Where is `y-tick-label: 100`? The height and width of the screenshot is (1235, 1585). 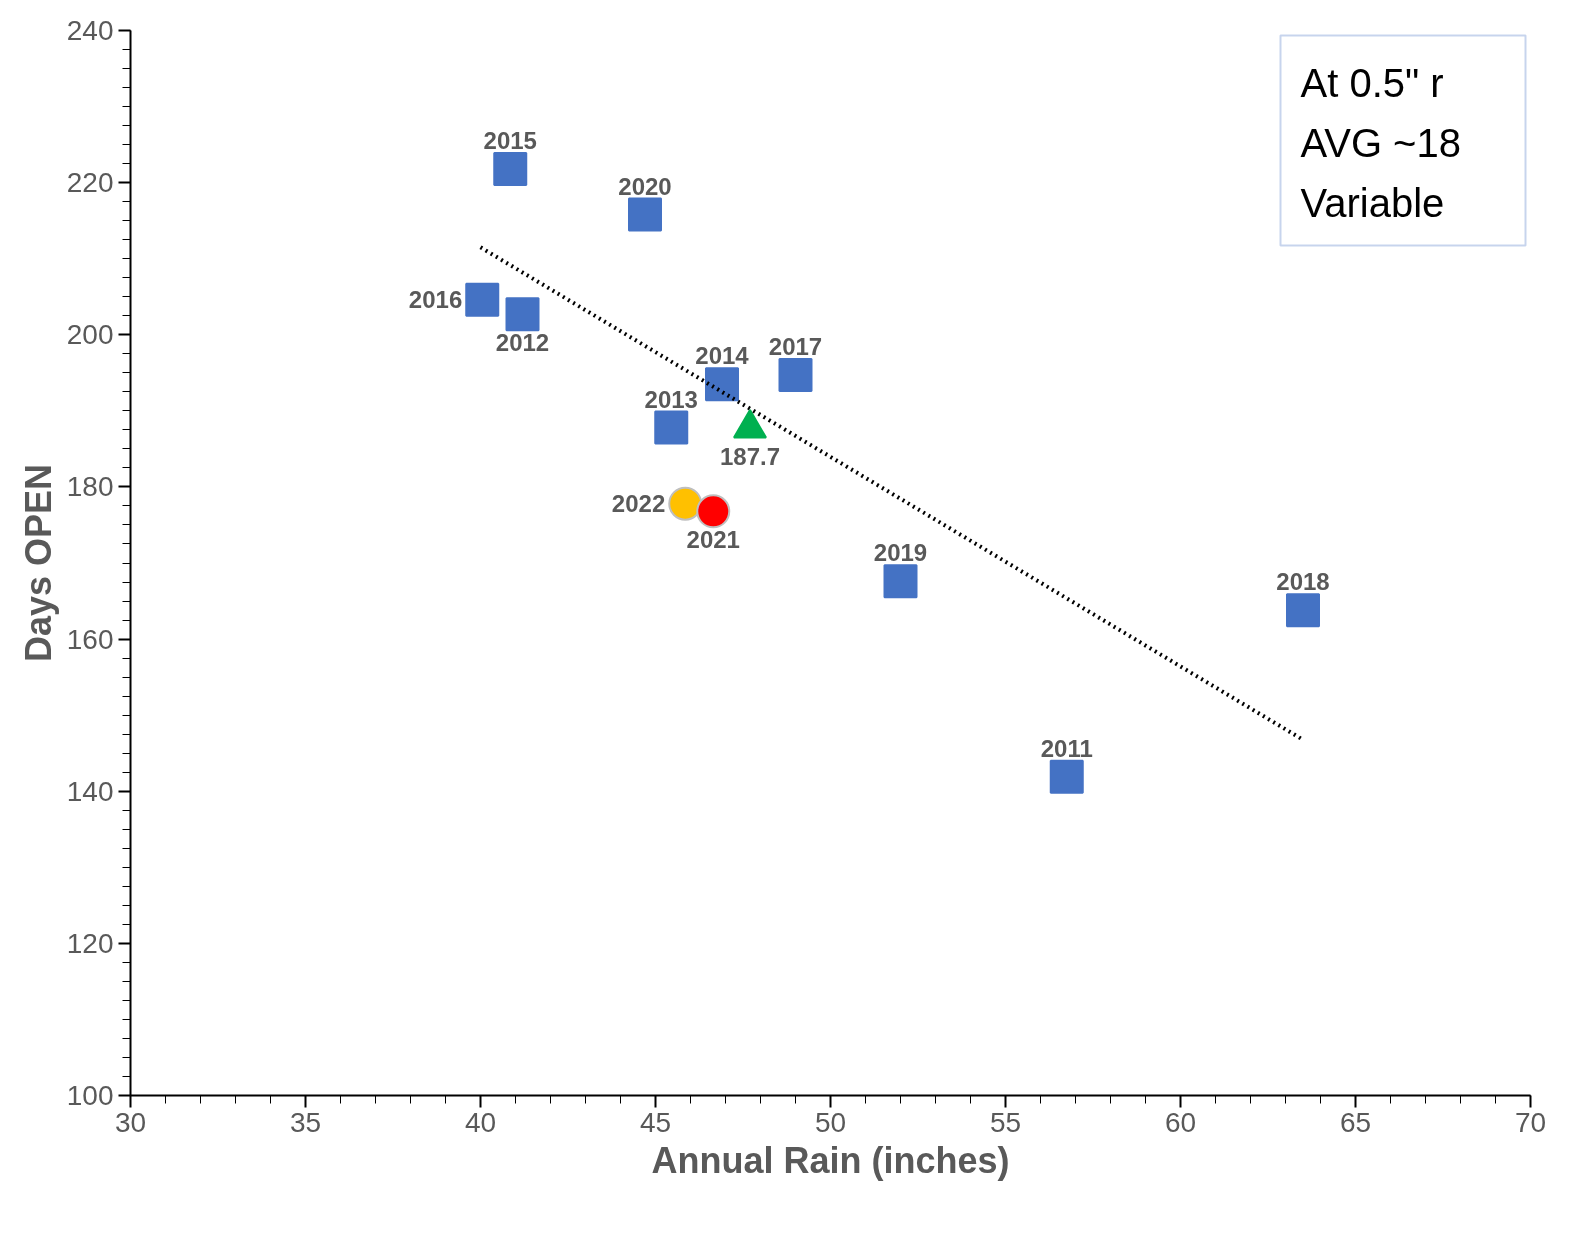
y-tick-label: 100 is located at coordinates (90, 1095).